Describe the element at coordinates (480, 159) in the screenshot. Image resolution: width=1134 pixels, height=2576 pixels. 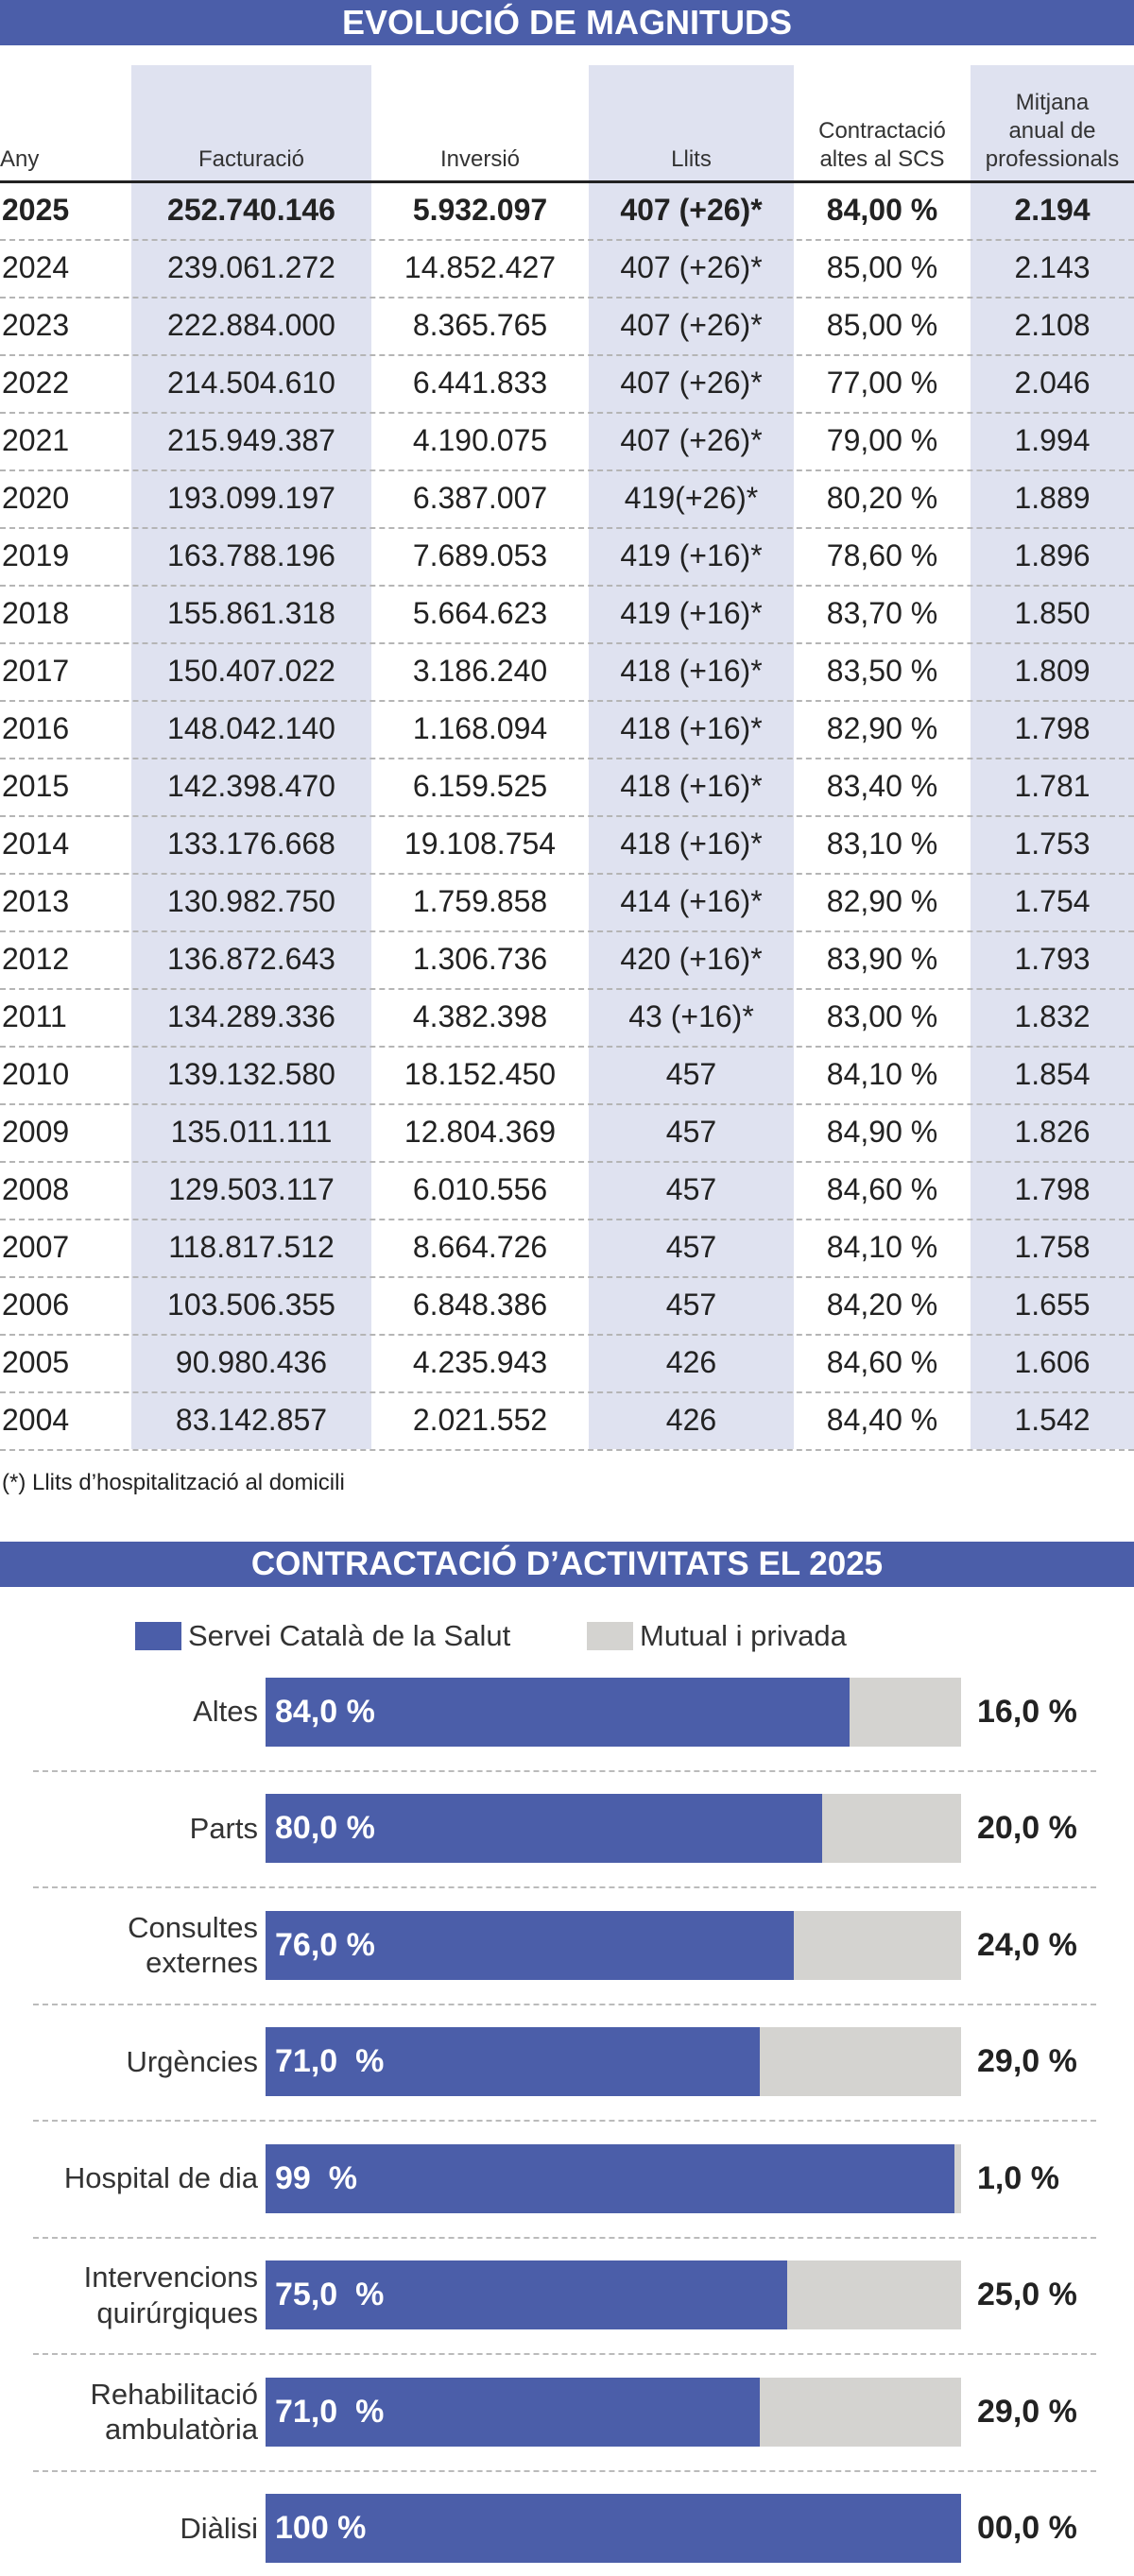
I see `column-header: Inversió` at that location.